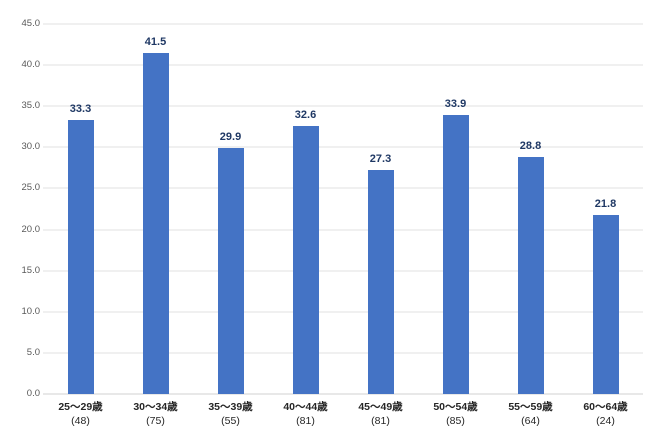 Image resolution: width=650 pixels, height=439 pixels. What do you see at coordinates (155, 407) in the screenshot?
I see `x-category-label: 30〜34歳` at bounding box center [155, 407].